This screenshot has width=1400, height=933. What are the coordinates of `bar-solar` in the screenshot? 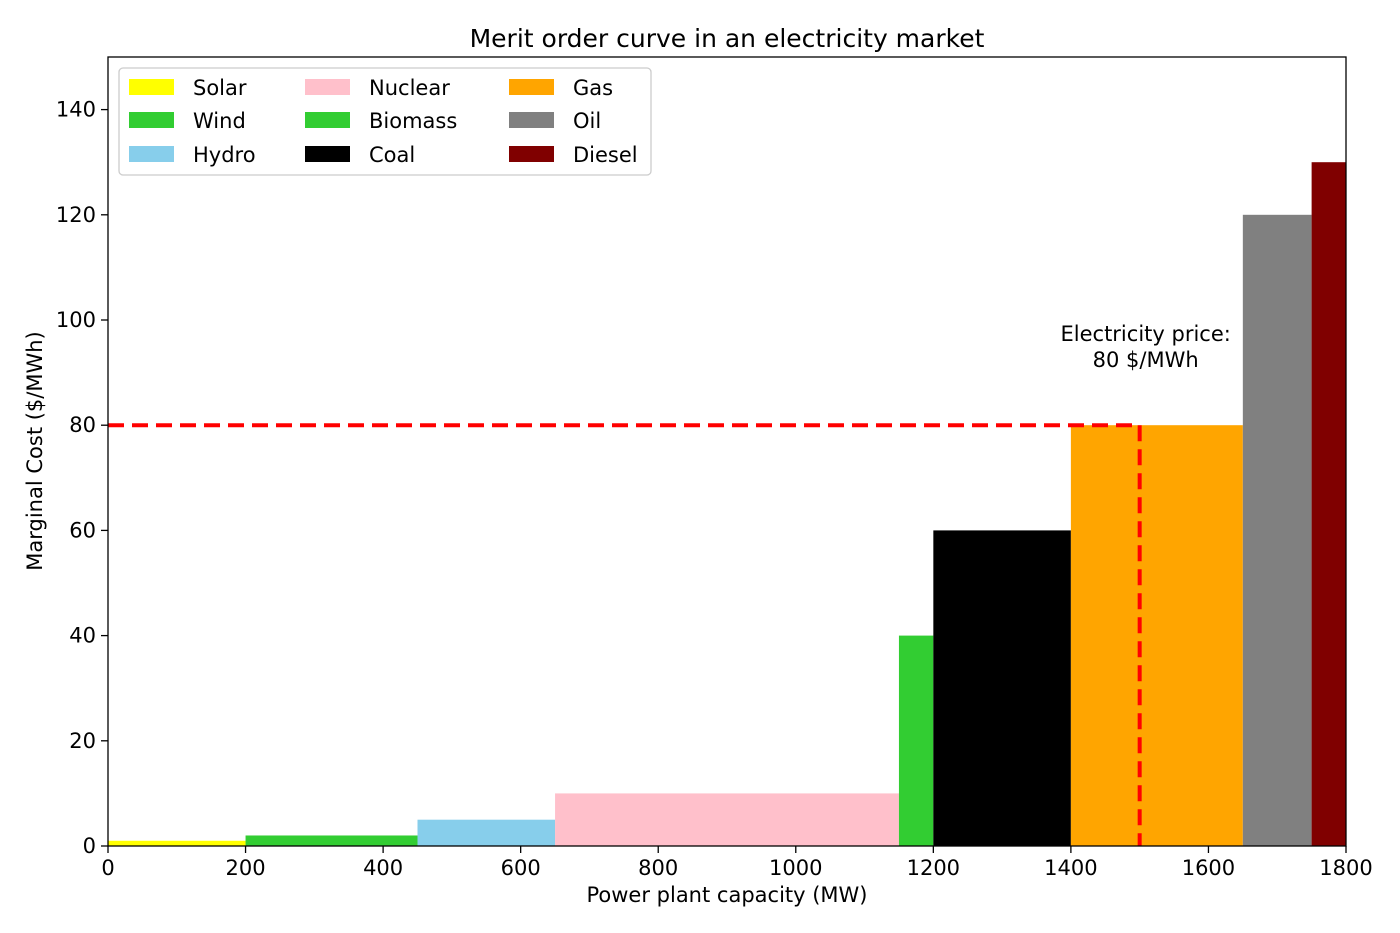 It's located at (177, 843).